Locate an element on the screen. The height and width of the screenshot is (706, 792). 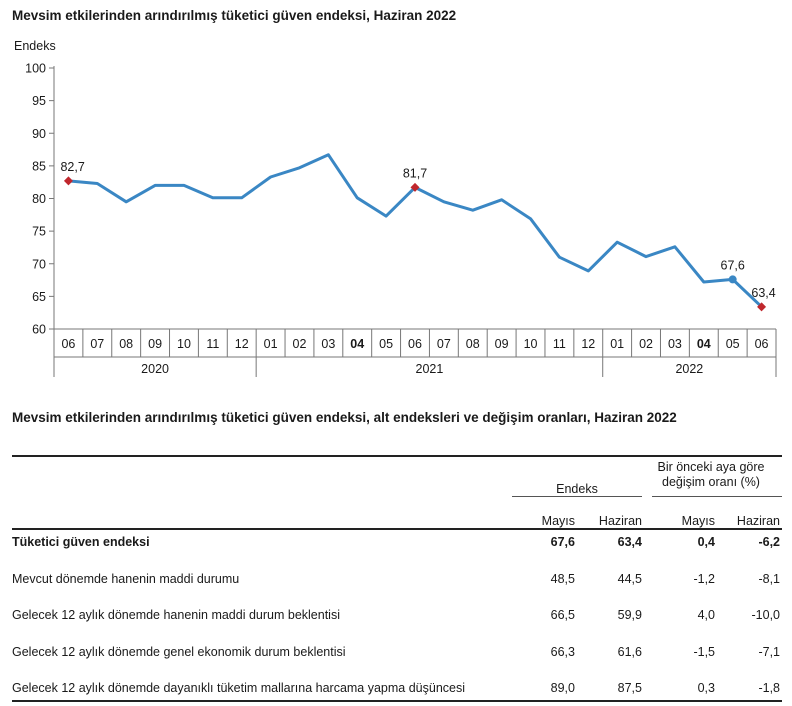
value-mayis-change: 0,3 is located at coordinates (706, 688).